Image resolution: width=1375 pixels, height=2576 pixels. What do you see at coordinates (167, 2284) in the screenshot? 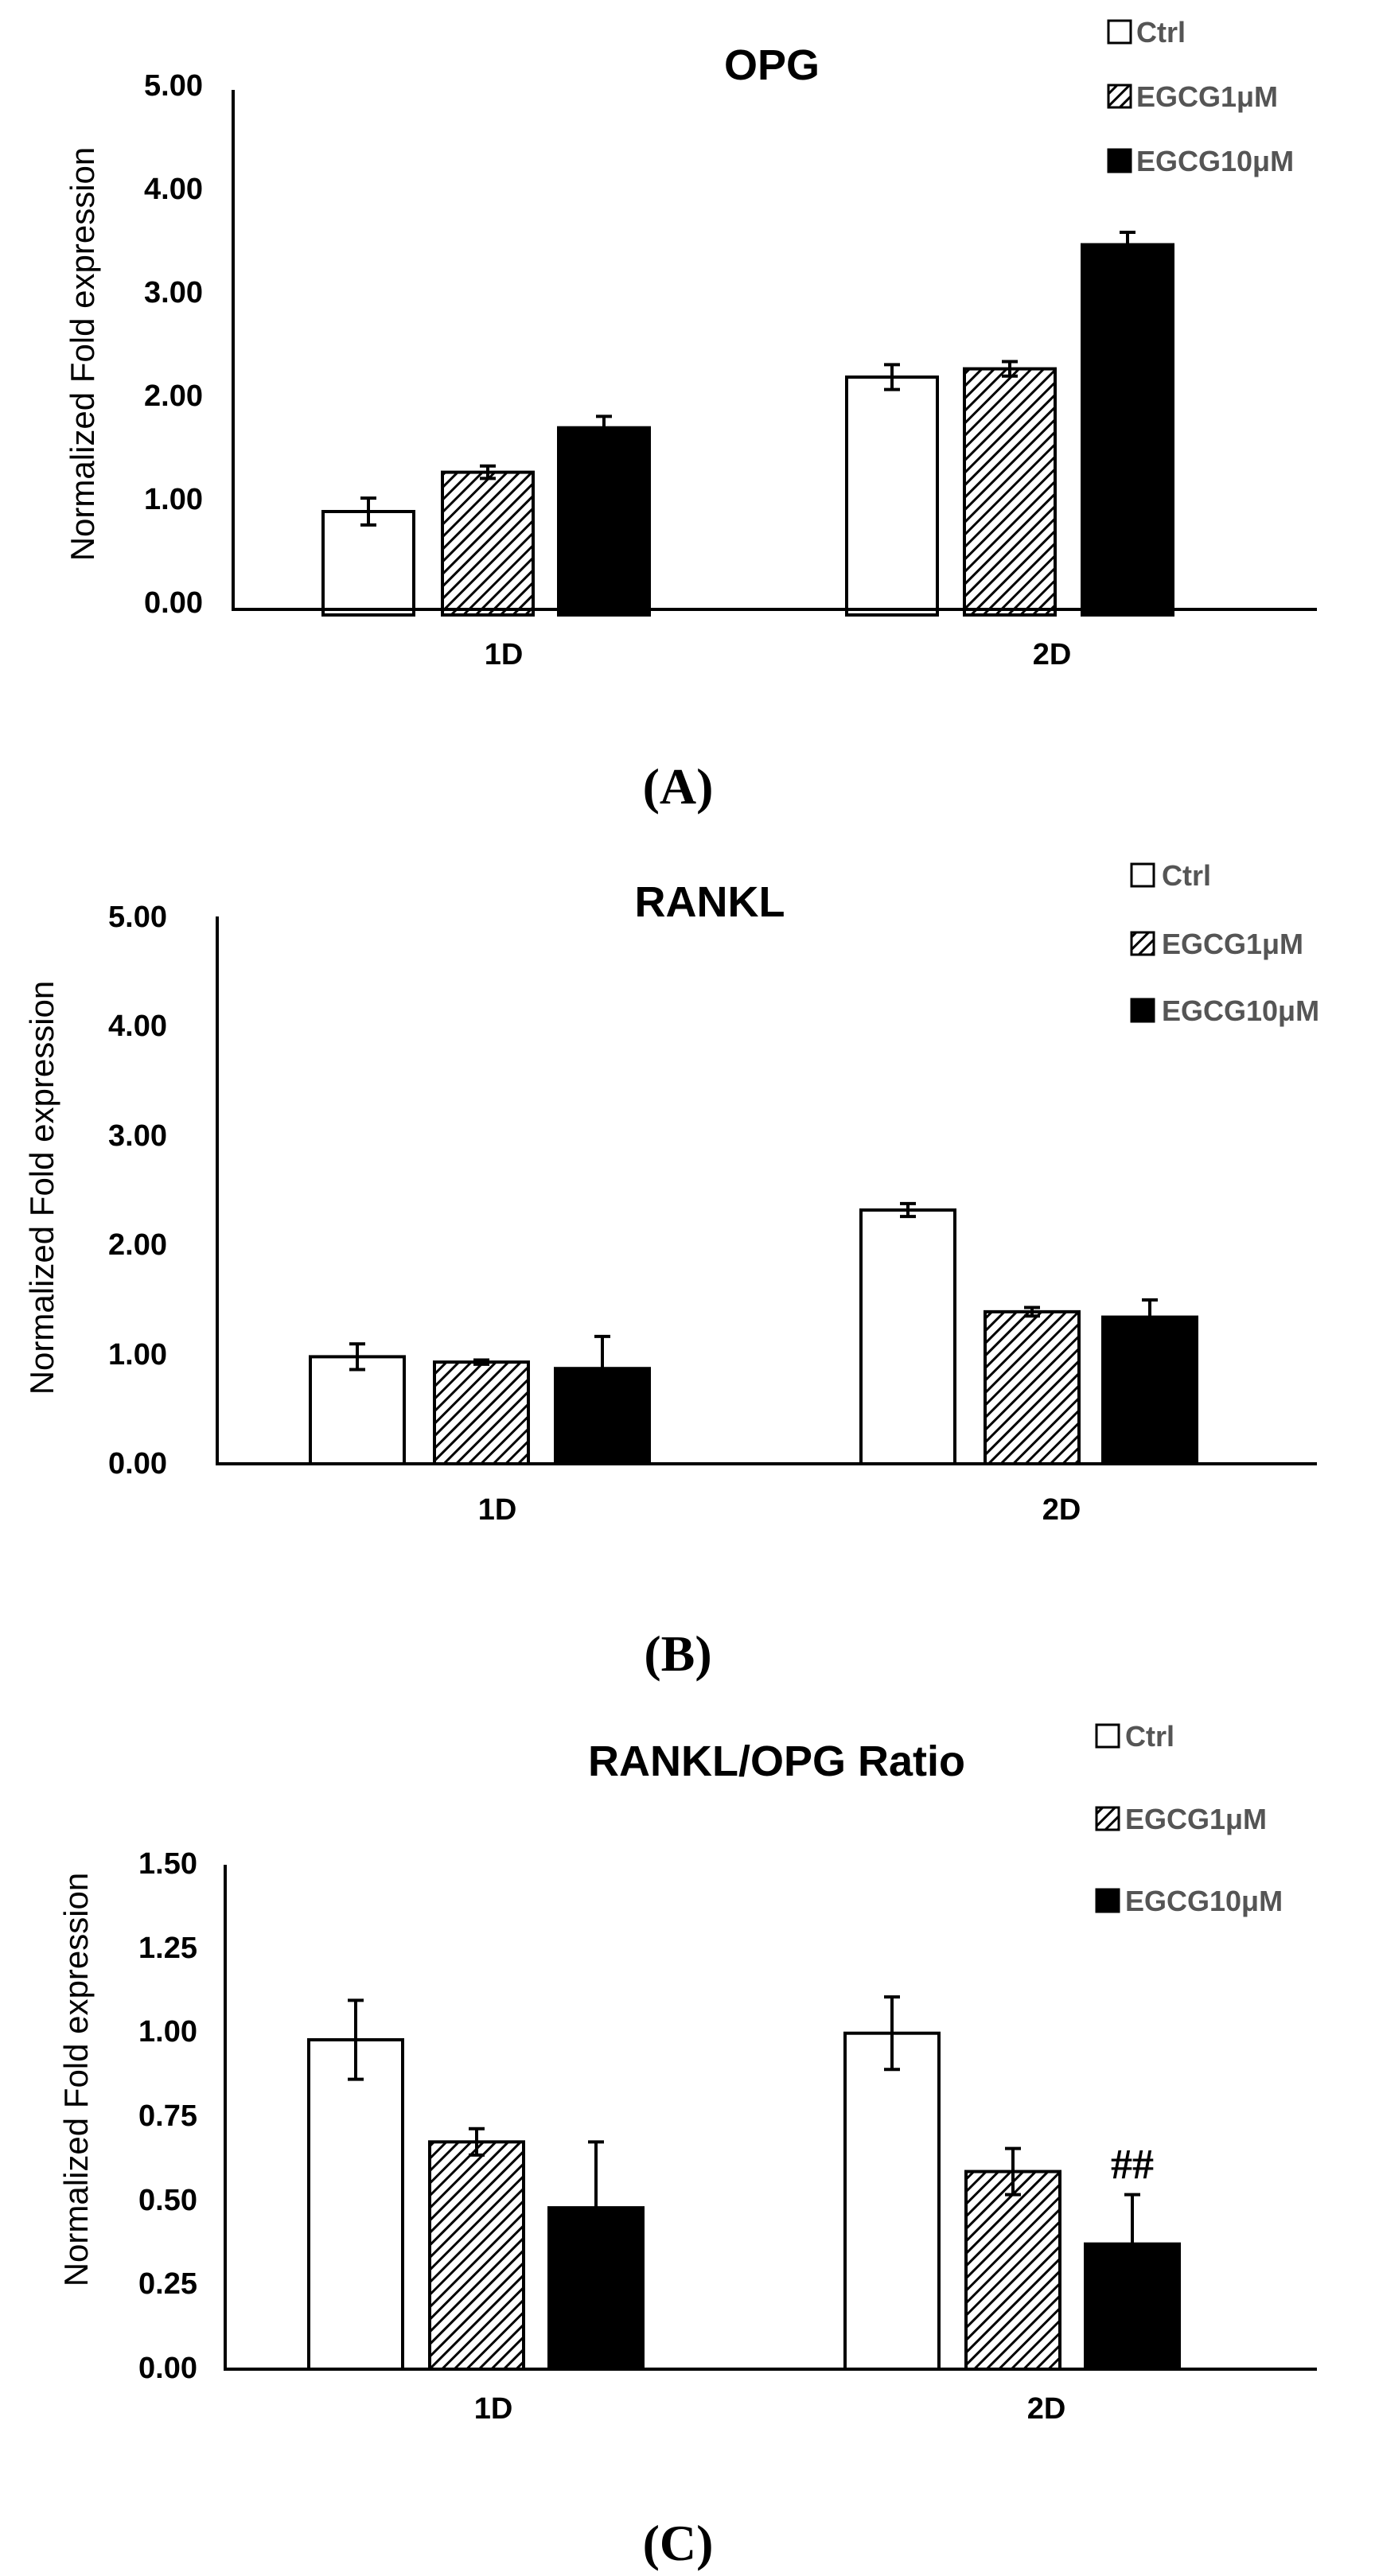
I see `y-tick-label: 0.25` at bounding box center [167, 2284].